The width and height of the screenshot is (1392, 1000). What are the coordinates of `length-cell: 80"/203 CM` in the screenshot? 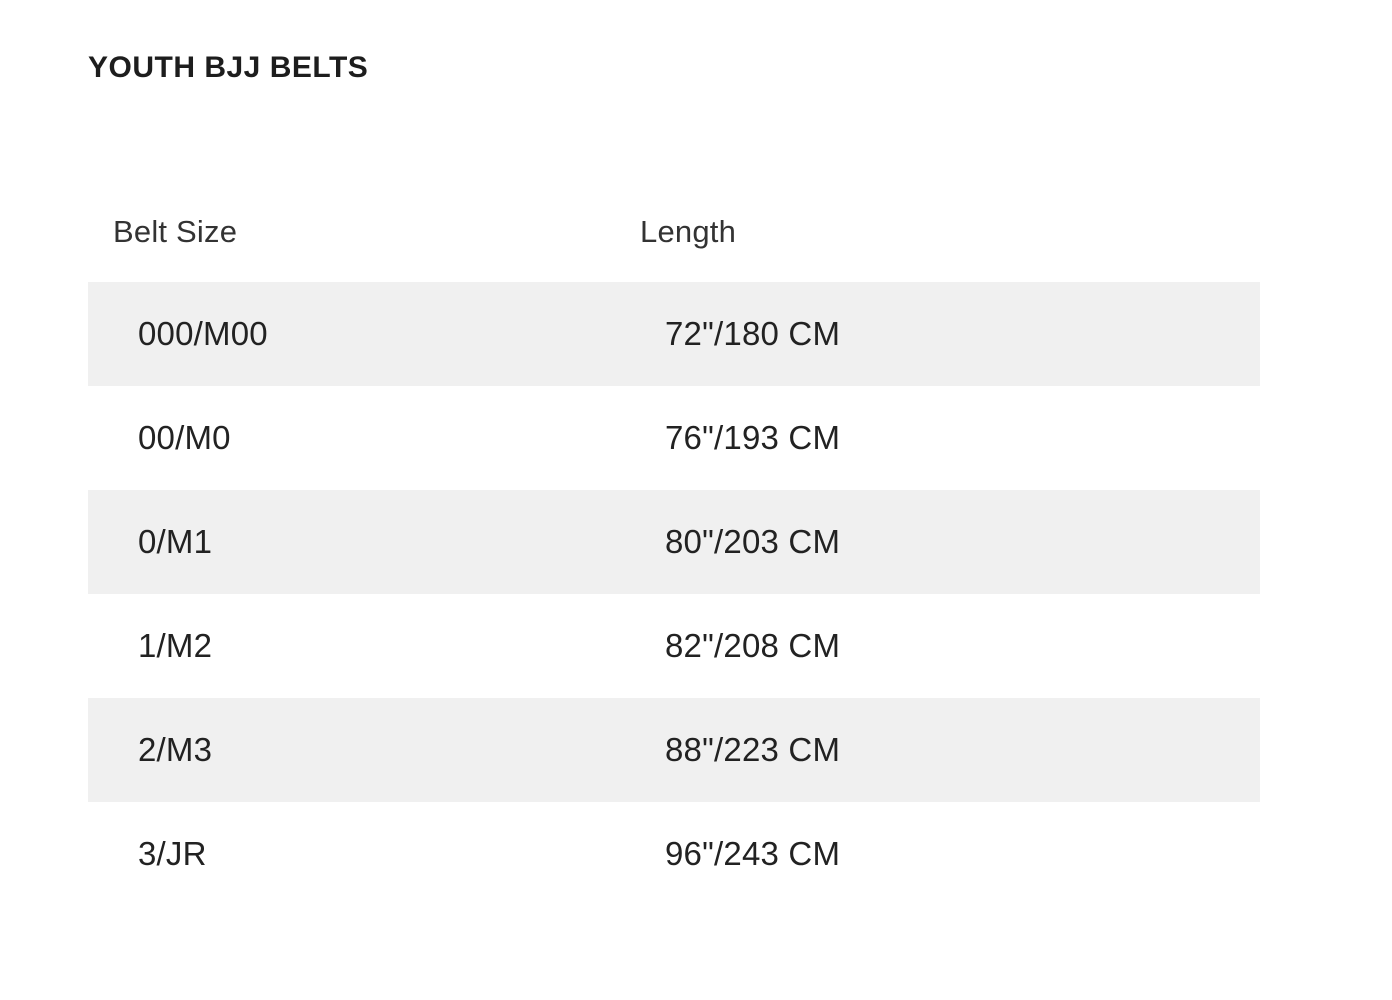 It's located at (753, 541).